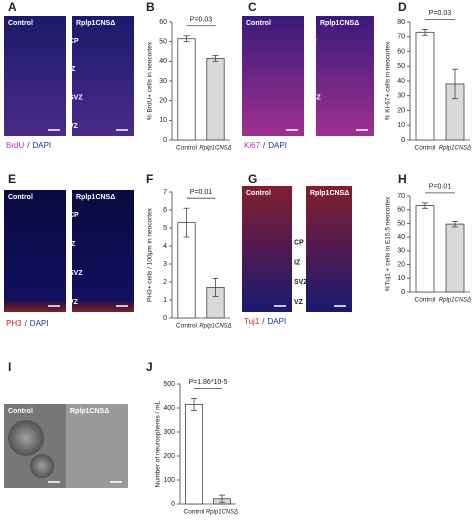 The height and width of the screenshot is (522, 474). What do you see at coordinates (169, 480) in the screenshot?
I see `y-tick-label: 100` at bounding box center [169, 480].